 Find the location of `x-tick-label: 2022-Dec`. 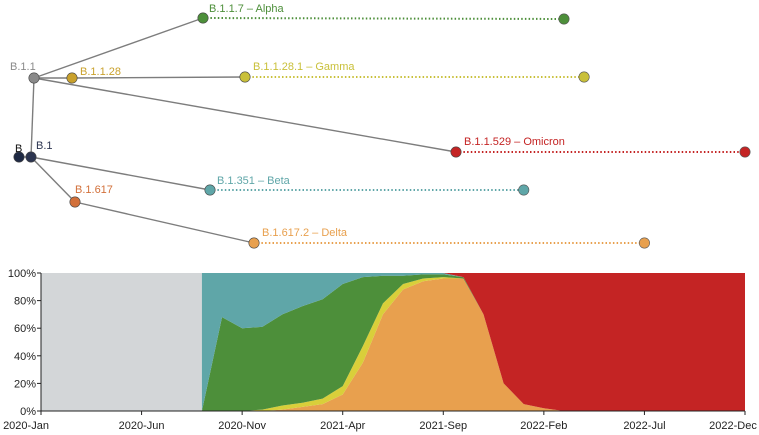

x-tick-label: 2022-Dec is located at coordinates (733, 426).